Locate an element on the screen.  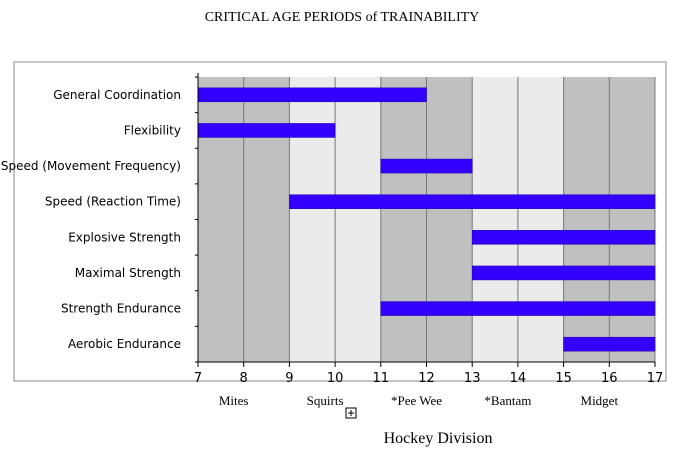
tick-label-10: 17 is located at coordinates (655, 378).